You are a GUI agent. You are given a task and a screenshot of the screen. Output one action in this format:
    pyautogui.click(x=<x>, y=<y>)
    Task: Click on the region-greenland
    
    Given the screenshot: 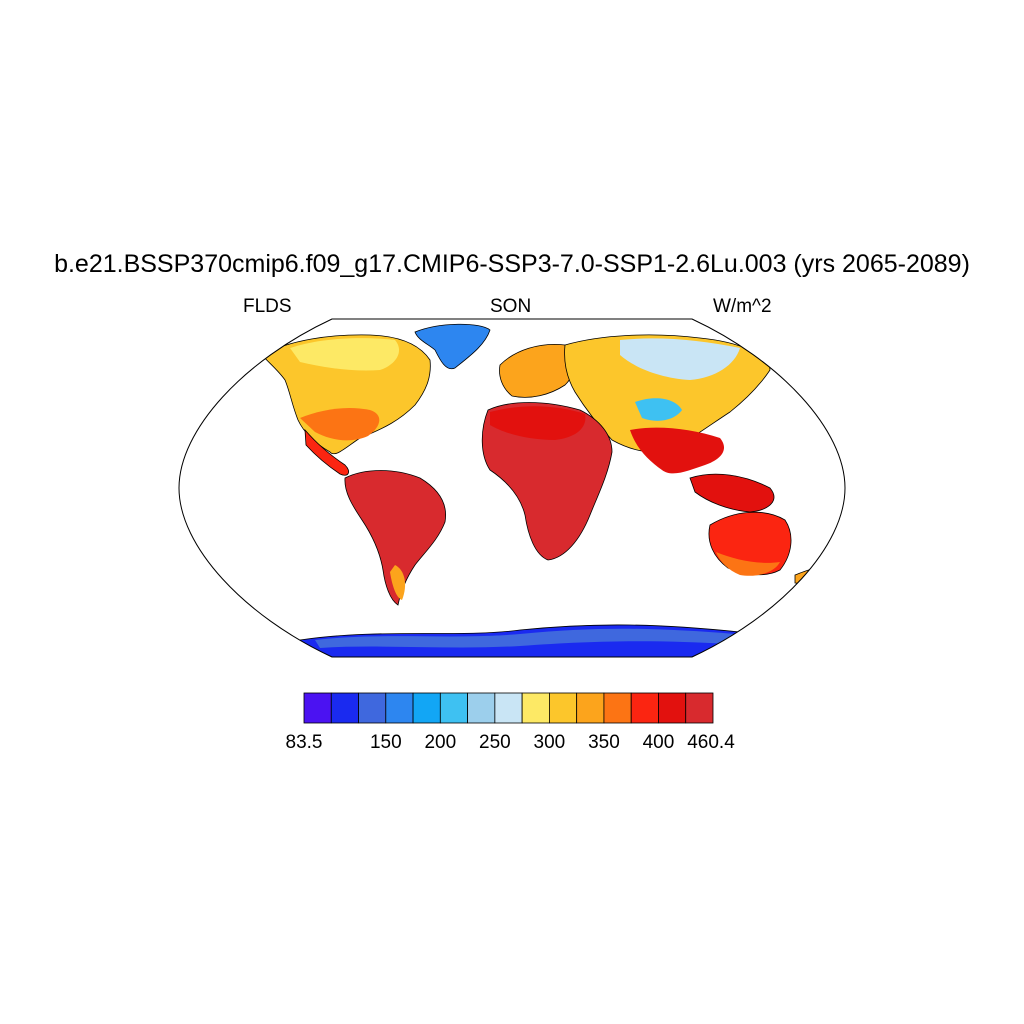 What is the action you would take?
    pyautogui.click(x=452, y=346)
    